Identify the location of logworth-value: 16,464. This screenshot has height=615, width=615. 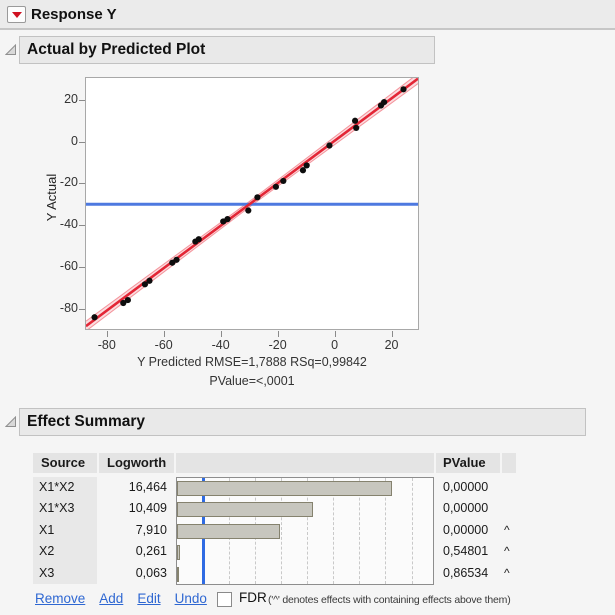
(147, 487).